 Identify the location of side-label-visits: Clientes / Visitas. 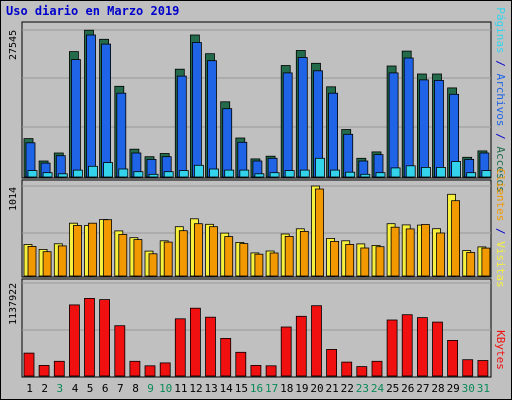
(500, 227).